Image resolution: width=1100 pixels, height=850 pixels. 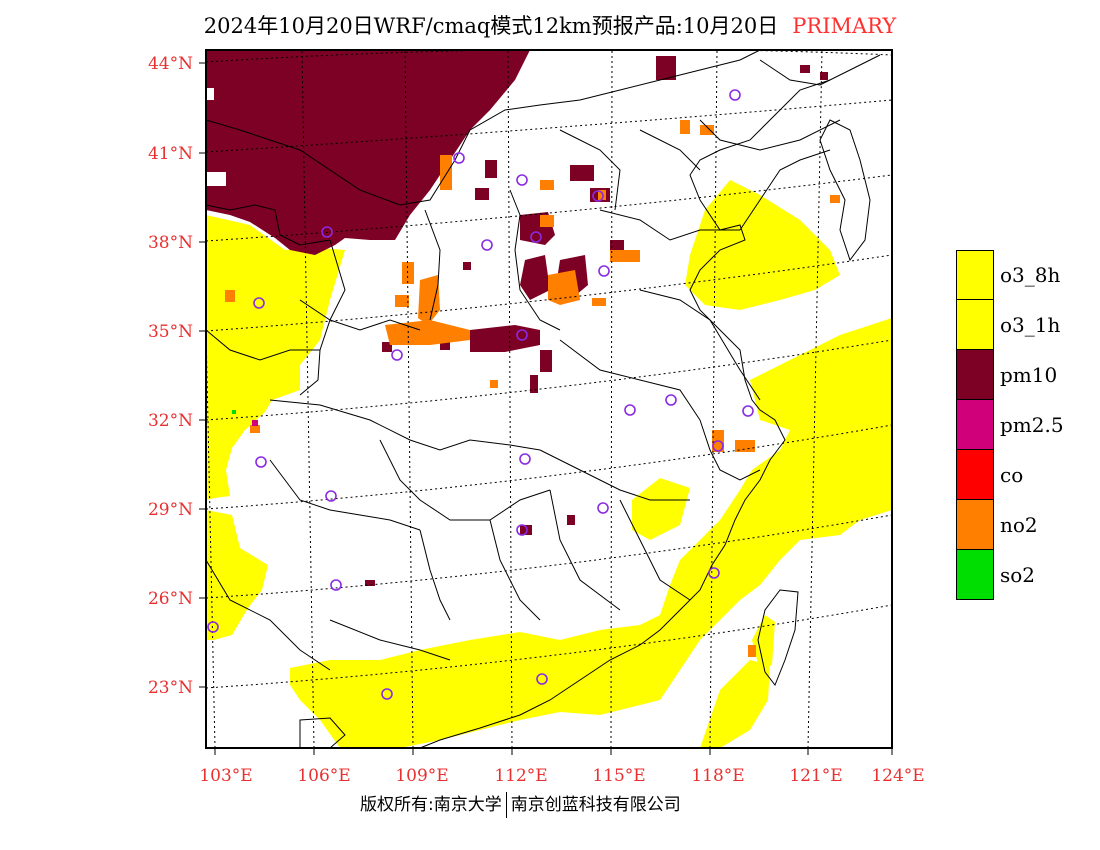 I want to click on ozone-region-yellowsea, so click(x=762, y=245).